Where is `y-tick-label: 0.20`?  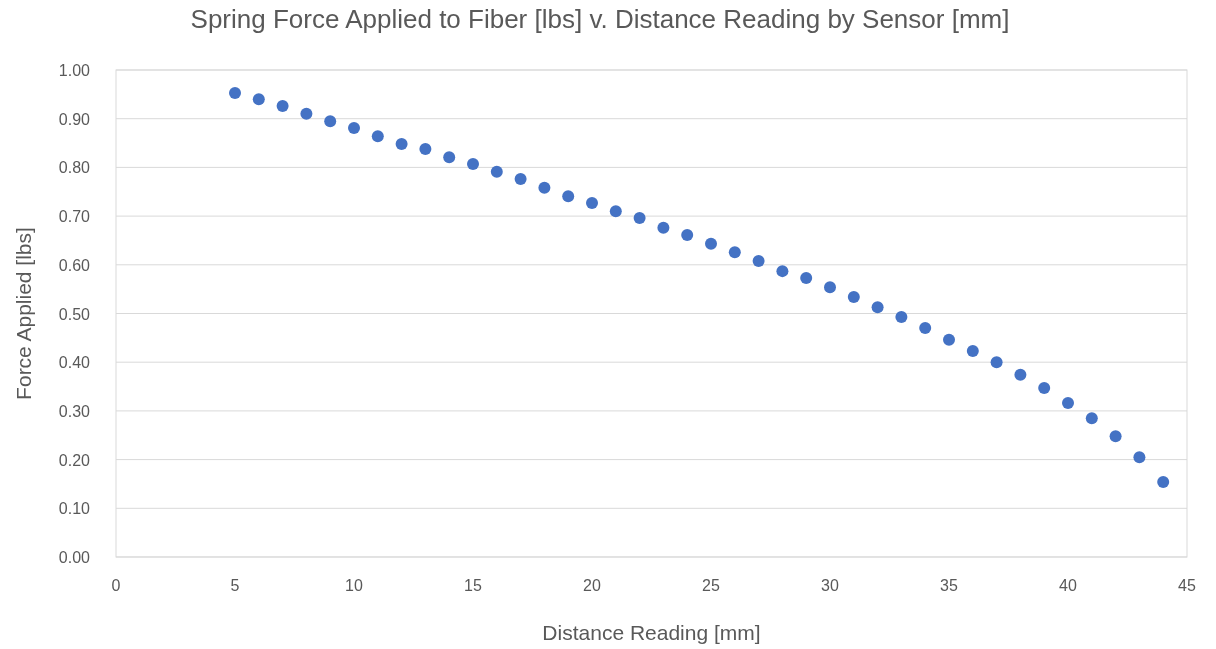 y-tick-label: 0.20 is located at coordinates (74, 460).